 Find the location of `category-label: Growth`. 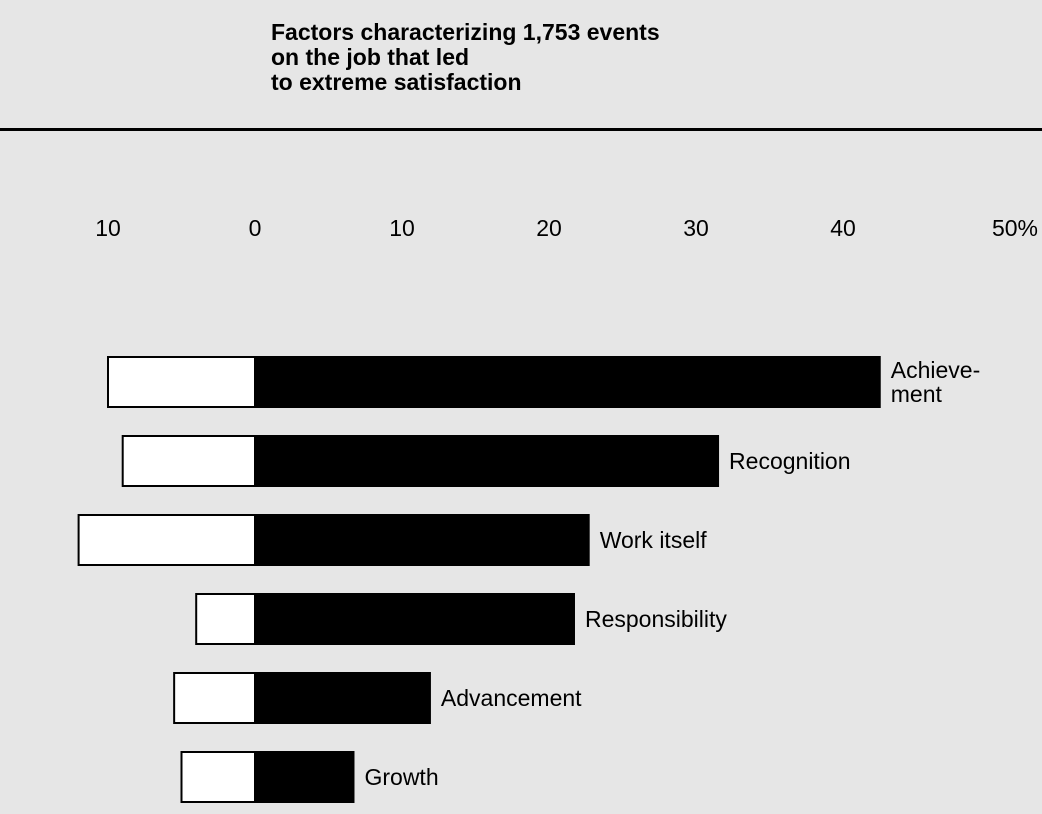

category-label: Growth is located at coordinates (401, 777).